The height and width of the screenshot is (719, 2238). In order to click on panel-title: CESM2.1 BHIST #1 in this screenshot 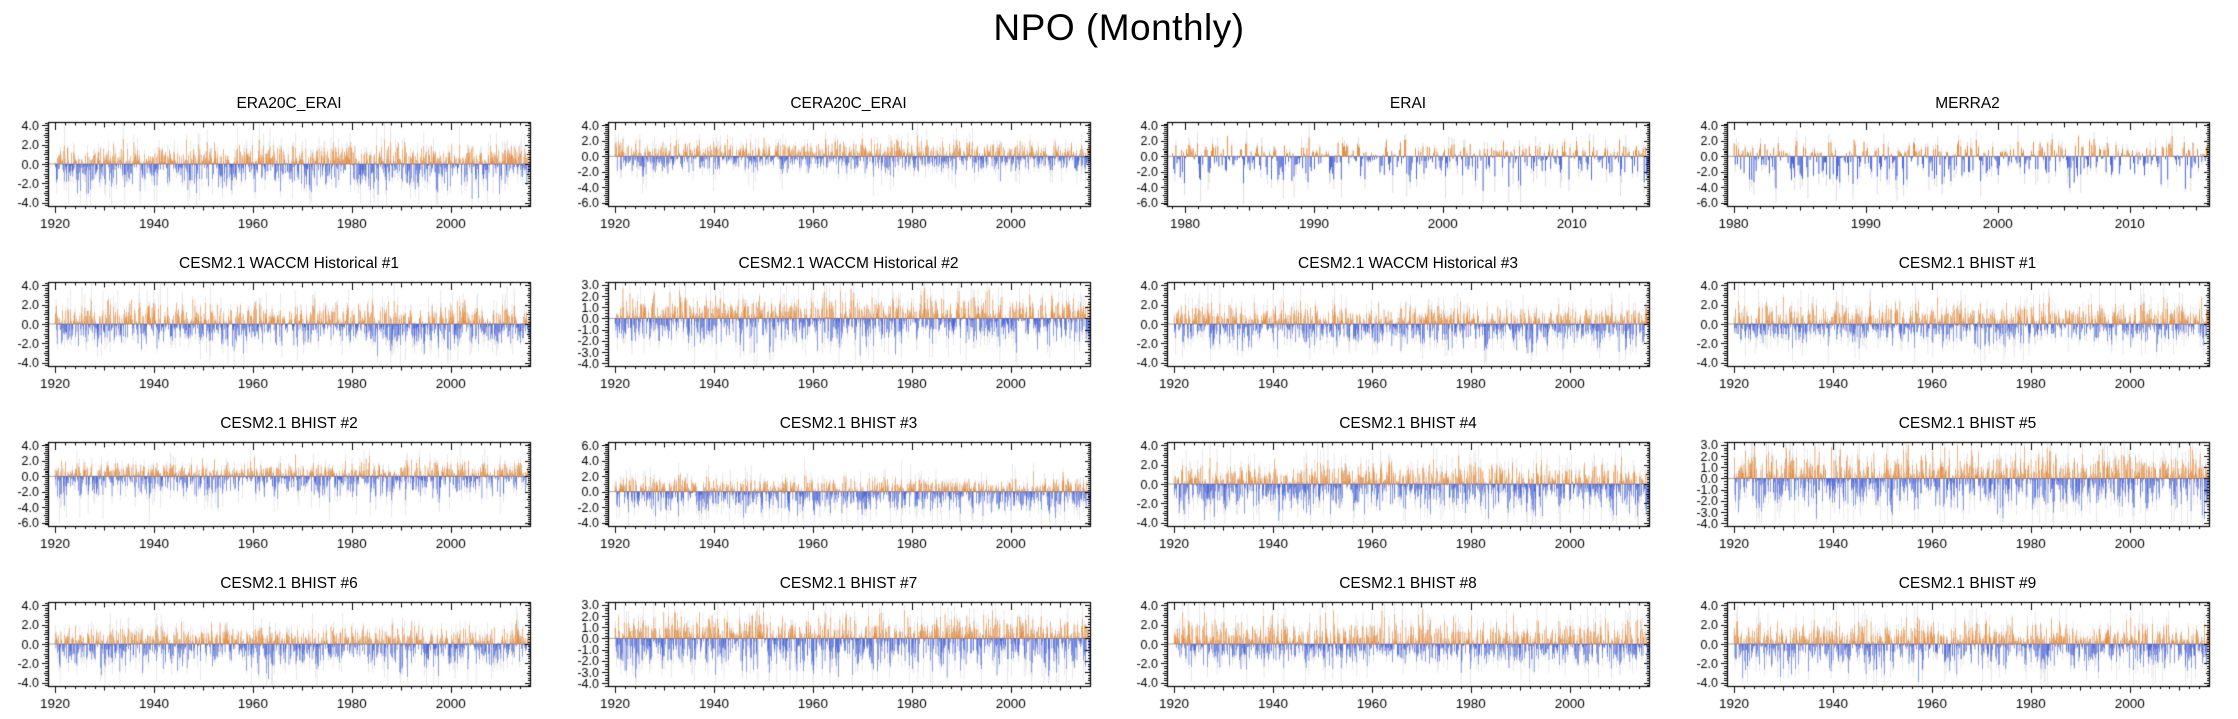, I will do `click(1967, 263)`.